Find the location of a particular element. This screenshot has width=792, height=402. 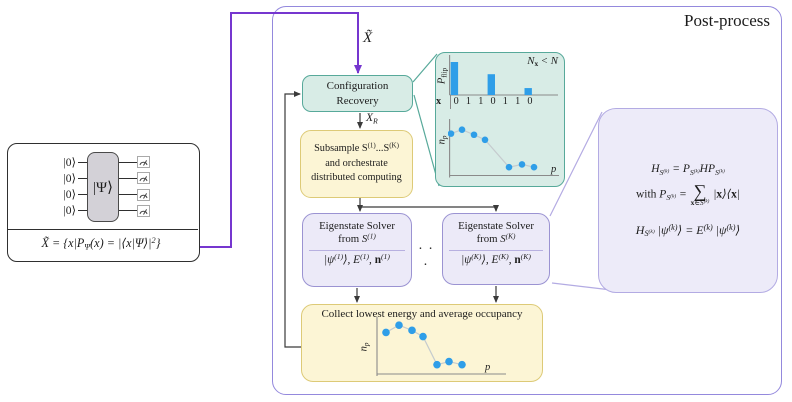

subsample-line2: and orchestrate is located at coordinates (356, 163).